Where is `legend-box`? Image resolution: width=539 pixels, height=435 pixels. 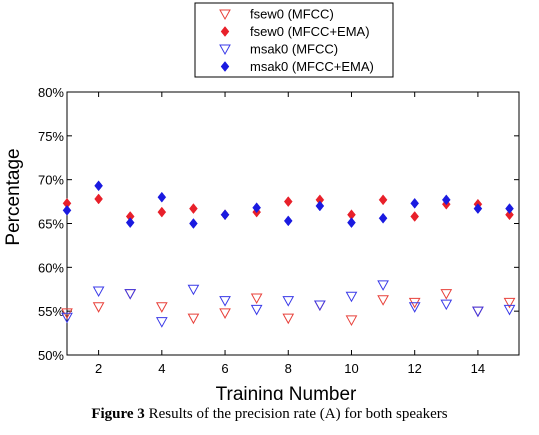 legend-box is located at coordinates (294, 40).